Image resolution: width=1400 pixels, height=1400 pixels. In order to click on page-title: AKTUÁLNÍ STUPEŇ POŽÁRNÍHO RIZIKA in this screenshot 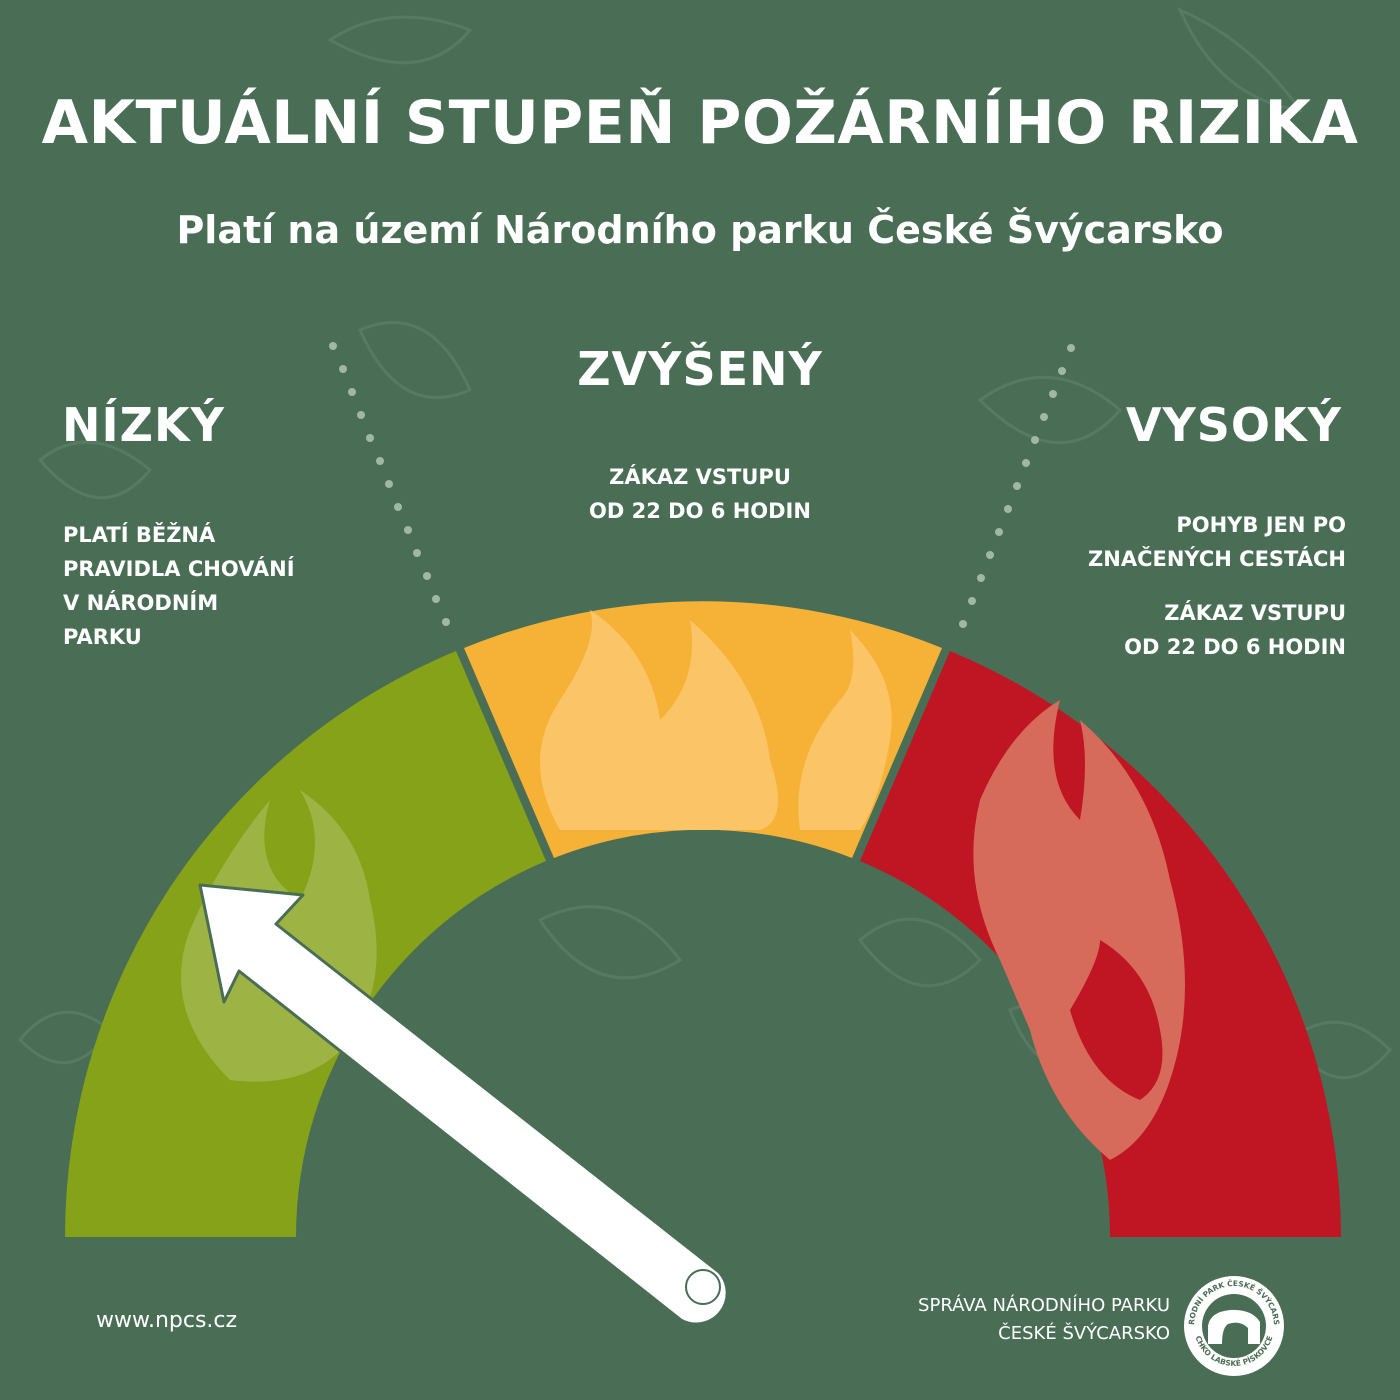, I will do `click(700, 123)`.